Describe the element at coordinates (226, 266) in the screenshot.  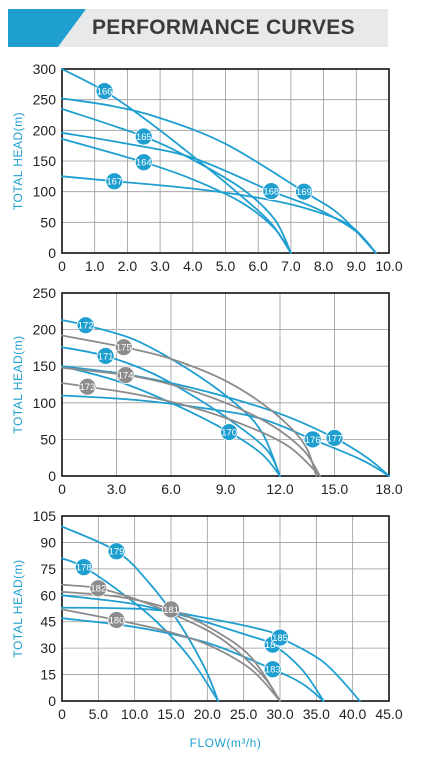
I see `x-tick-label: 5.0` at that location.